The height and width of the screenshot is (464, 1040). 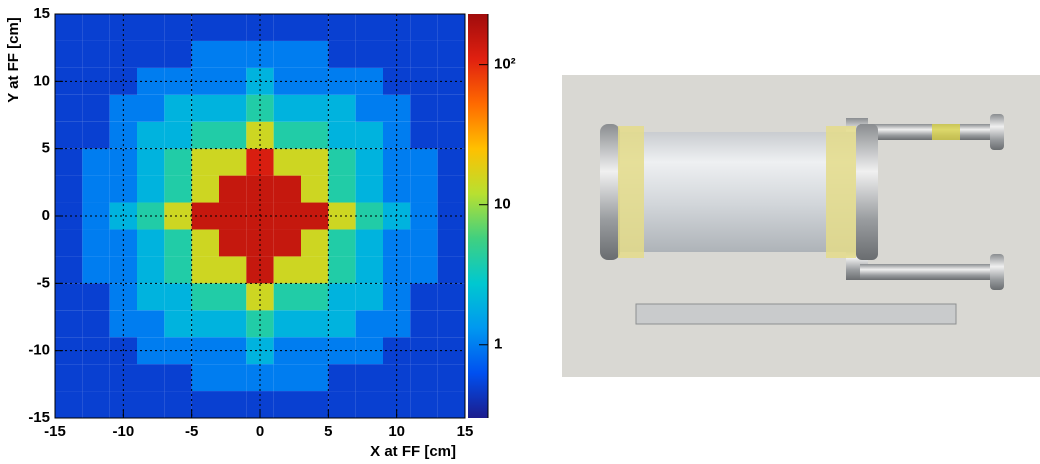 What do you see at coordinates (413, 451) in the screenshot?
I see `x-axis-label: X at FF [cm]` at bounding box center [413, 451].